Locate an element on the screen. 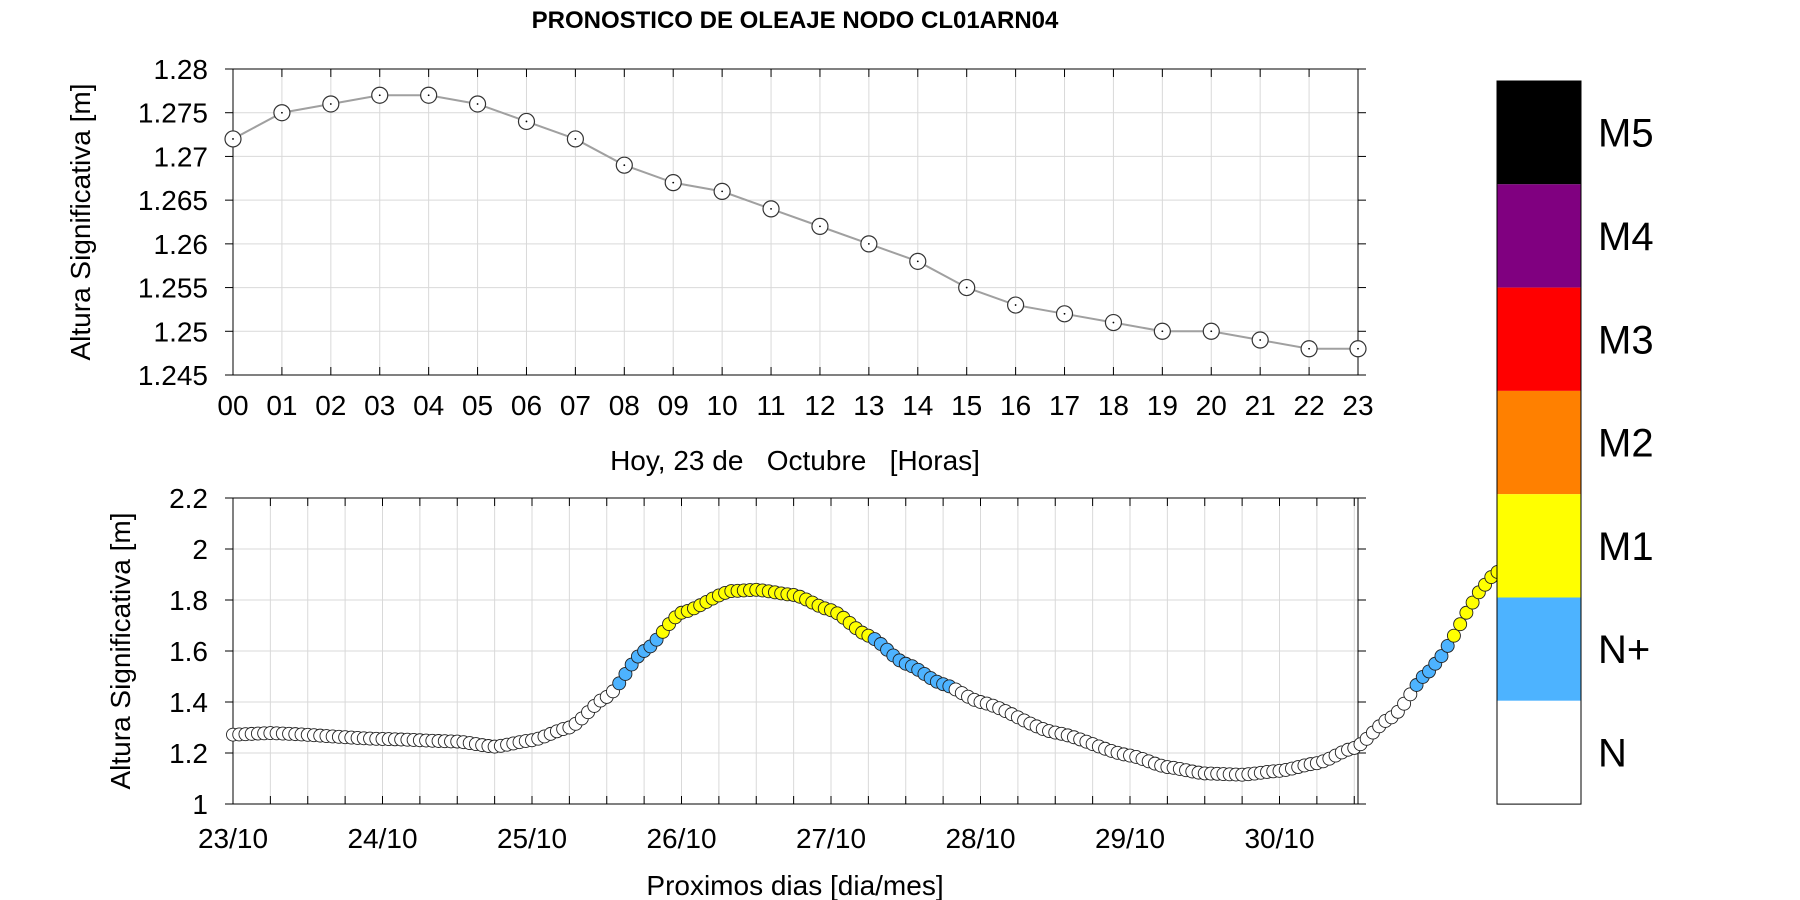 The width and height of the screenshot is (1800, 900). top-x-tick-label: 09 is located at coordinates (673, 405).